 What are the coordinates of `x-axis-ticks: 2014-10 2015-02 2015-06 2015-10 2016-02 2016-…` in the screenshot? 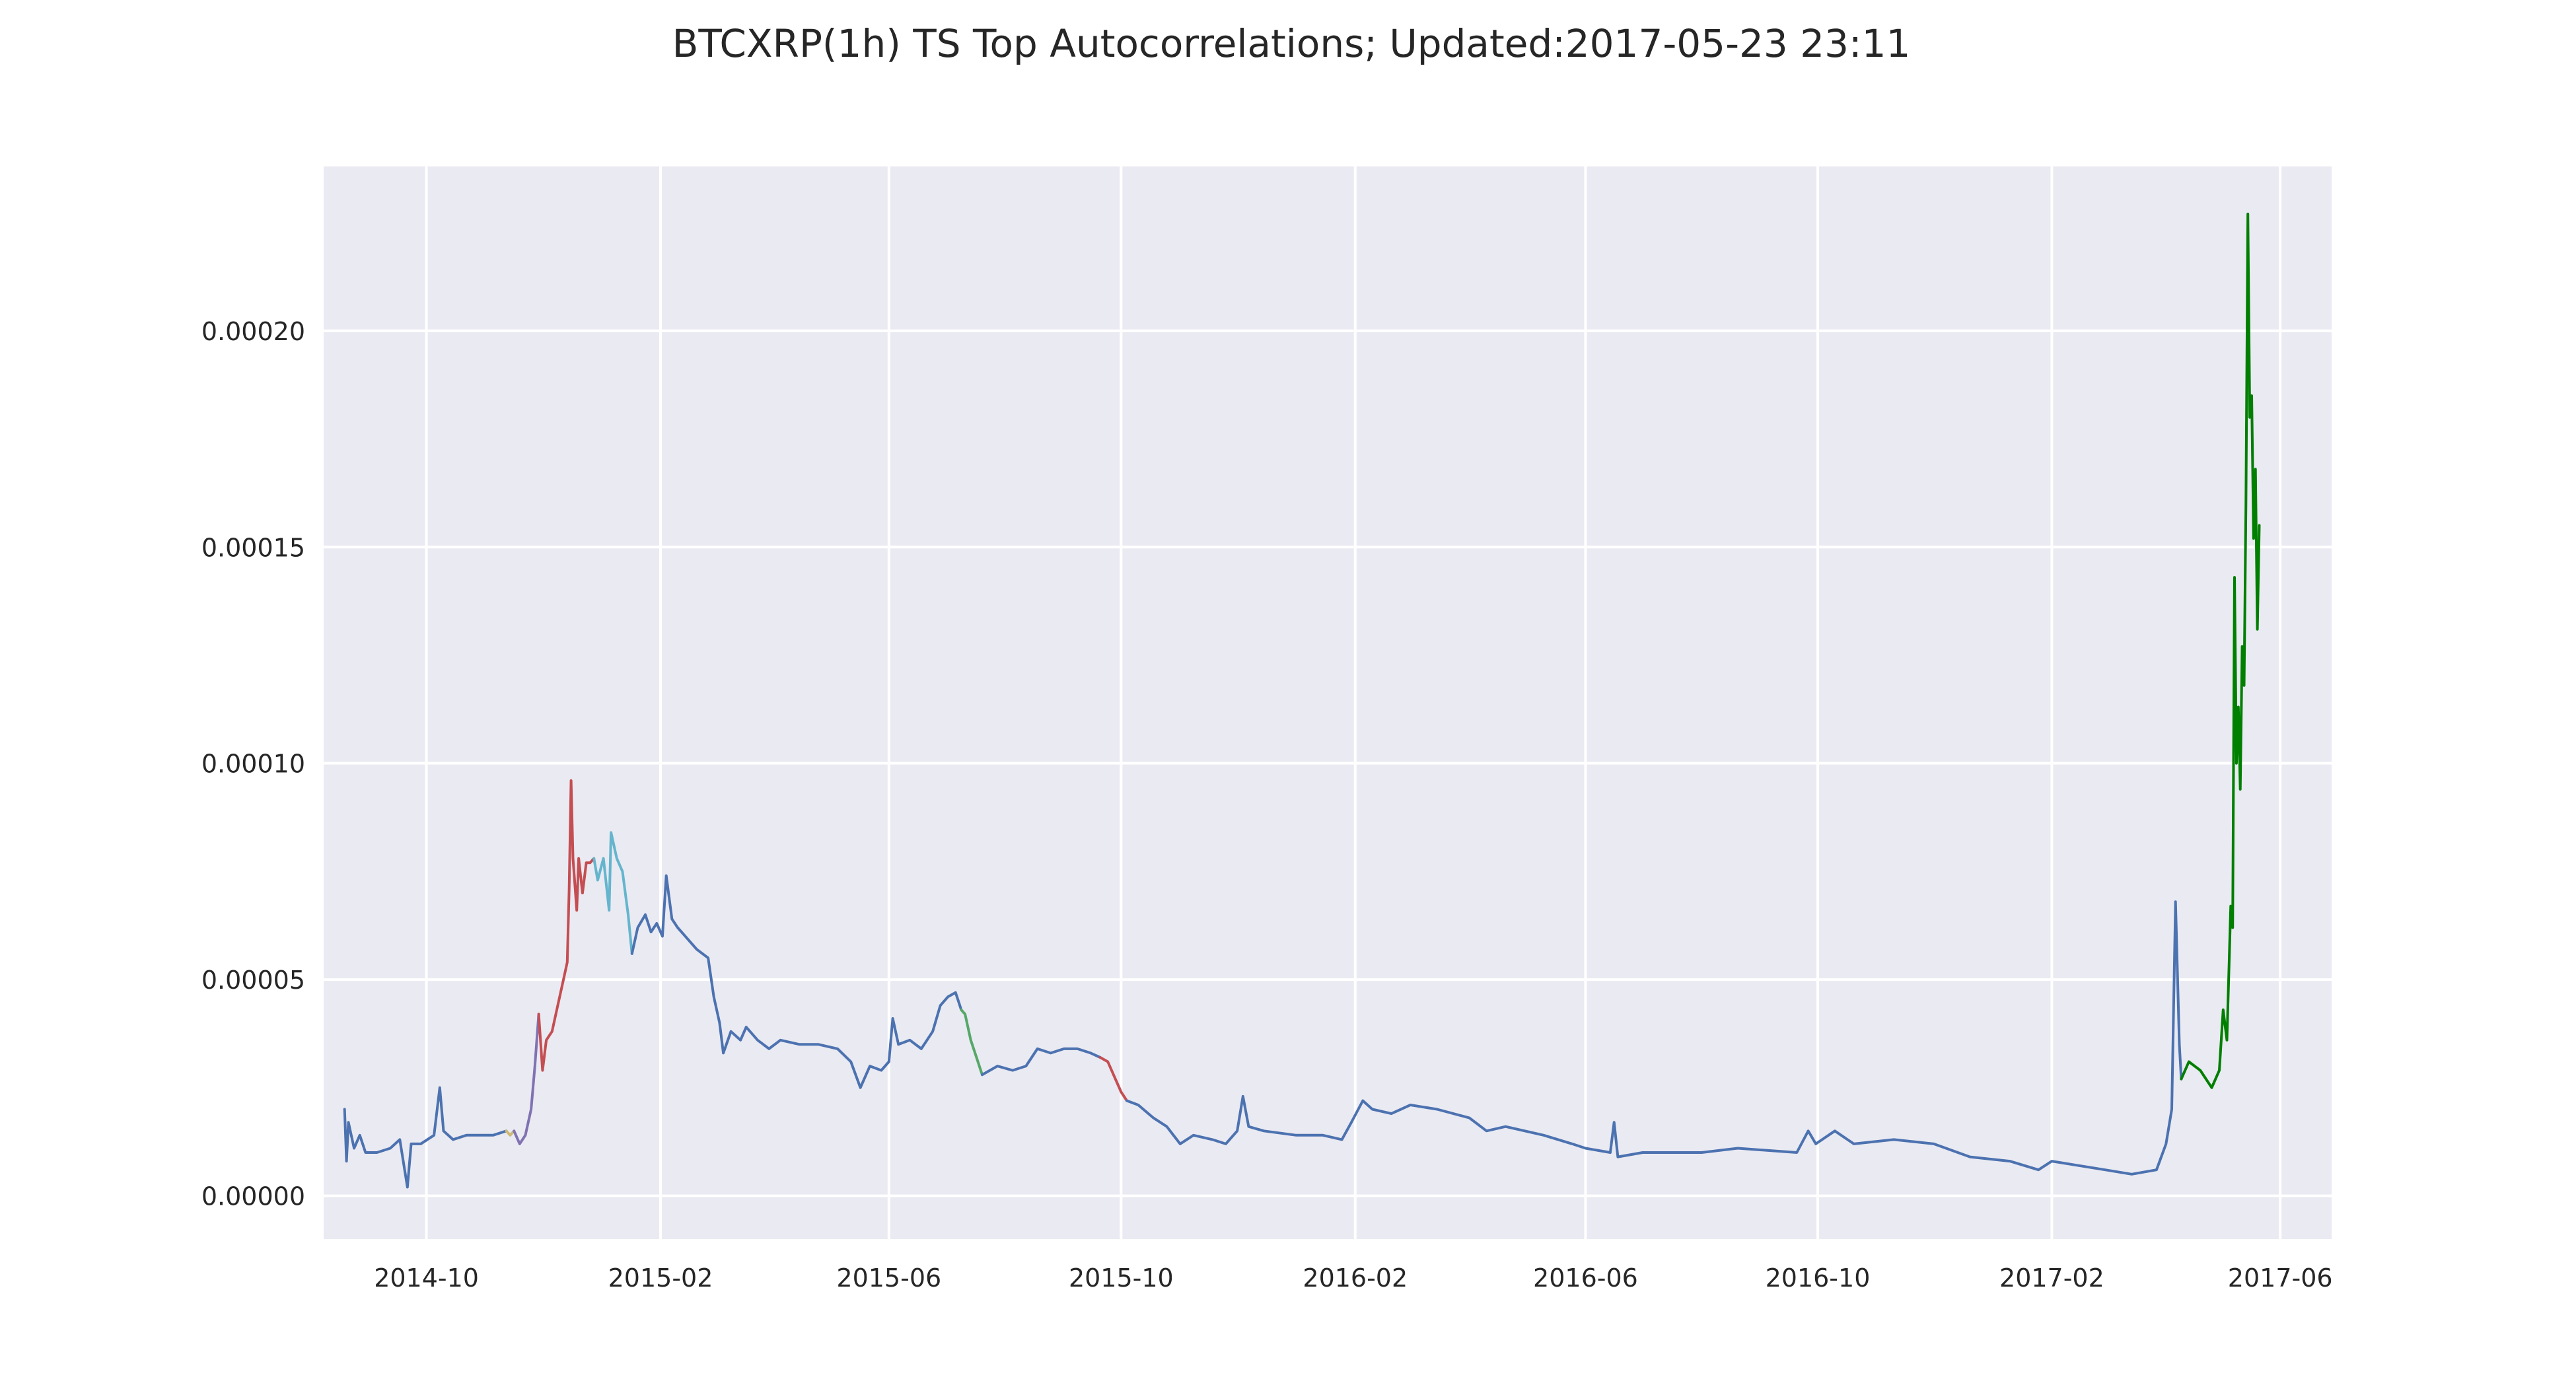 It's located at (1353, 1278).